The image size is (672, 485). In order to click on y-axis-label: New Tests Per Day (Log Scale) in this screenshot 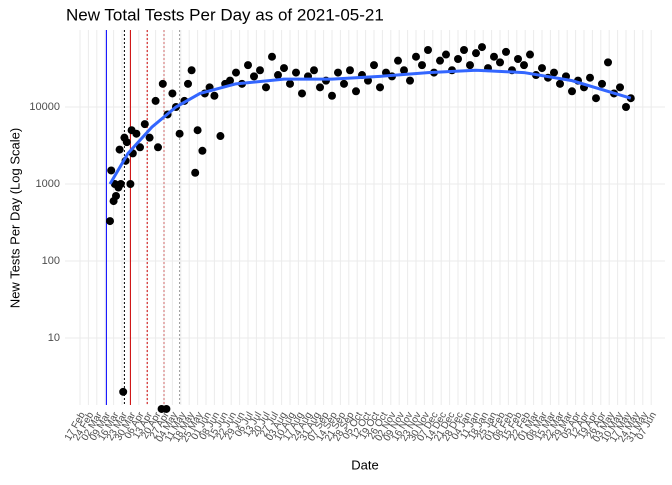, I will do `click(14, 218)`.